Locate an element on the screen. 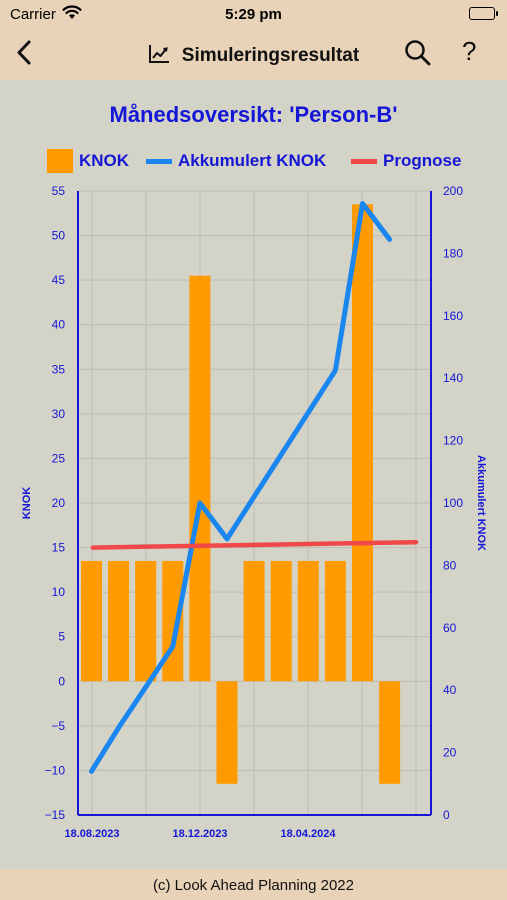 The image size is (507, 900). carrier-label: Carrier is located at coordinates (33, 14).